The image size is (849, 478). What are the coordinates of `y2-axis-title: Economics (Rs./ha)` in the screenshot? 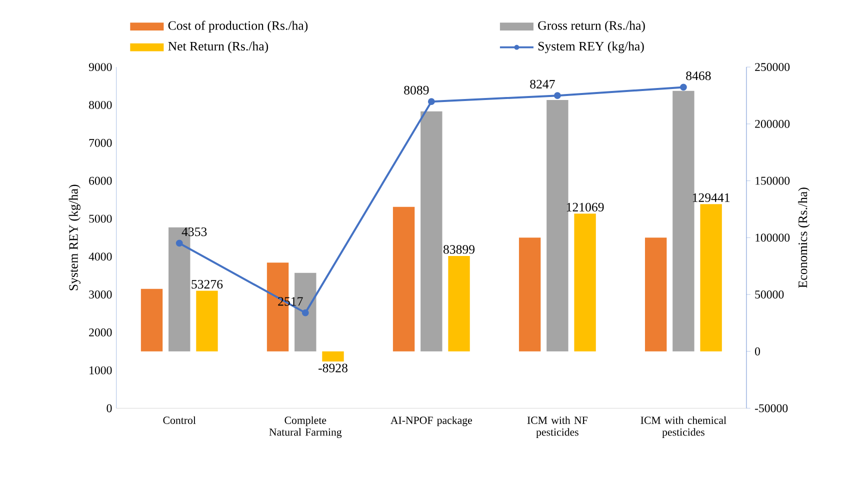 It's located at (804, 238).